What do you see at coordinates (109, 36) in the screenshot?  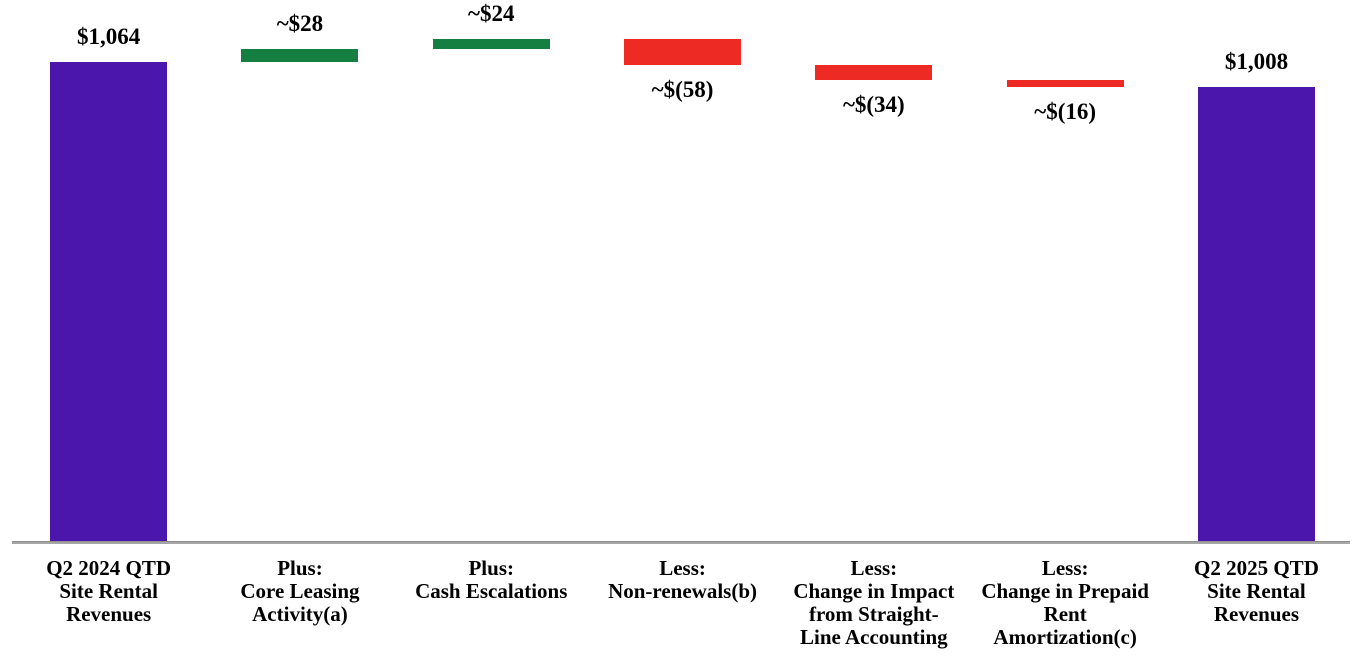 I see `bar-value-label: $1,064` at bounding box center [109, 36].